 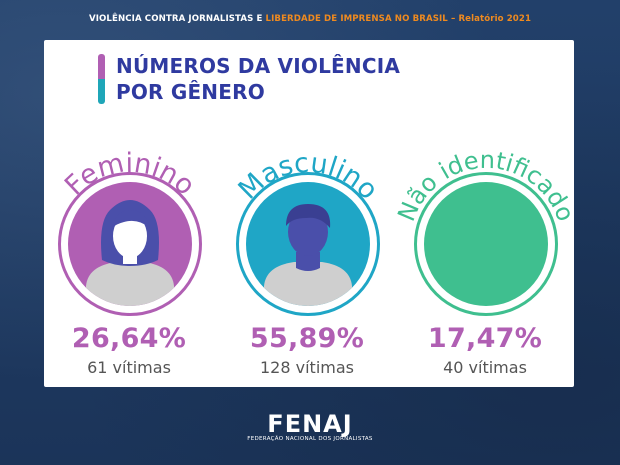 I want to click on page-title: NÚMEROS DA VIOLÊNCIA POR GÊNERO, so click(x=258, y=79).